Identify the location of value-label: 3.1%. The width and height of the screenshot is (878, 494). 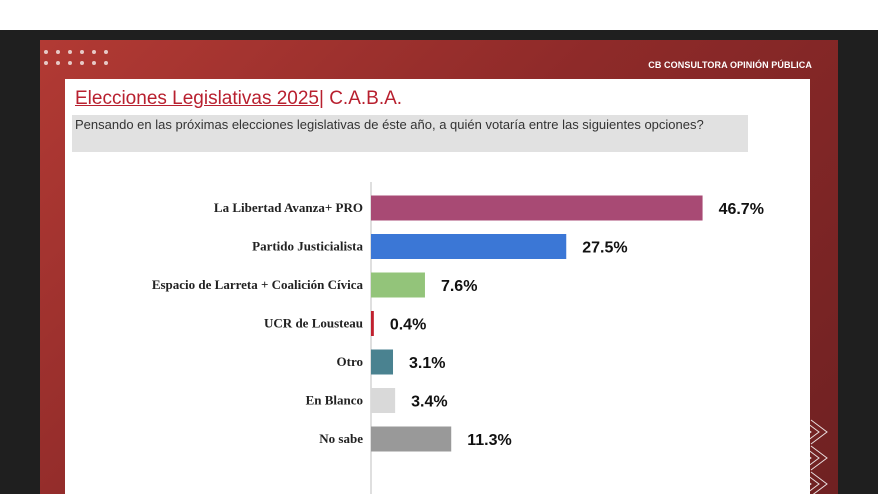
(427, 363).